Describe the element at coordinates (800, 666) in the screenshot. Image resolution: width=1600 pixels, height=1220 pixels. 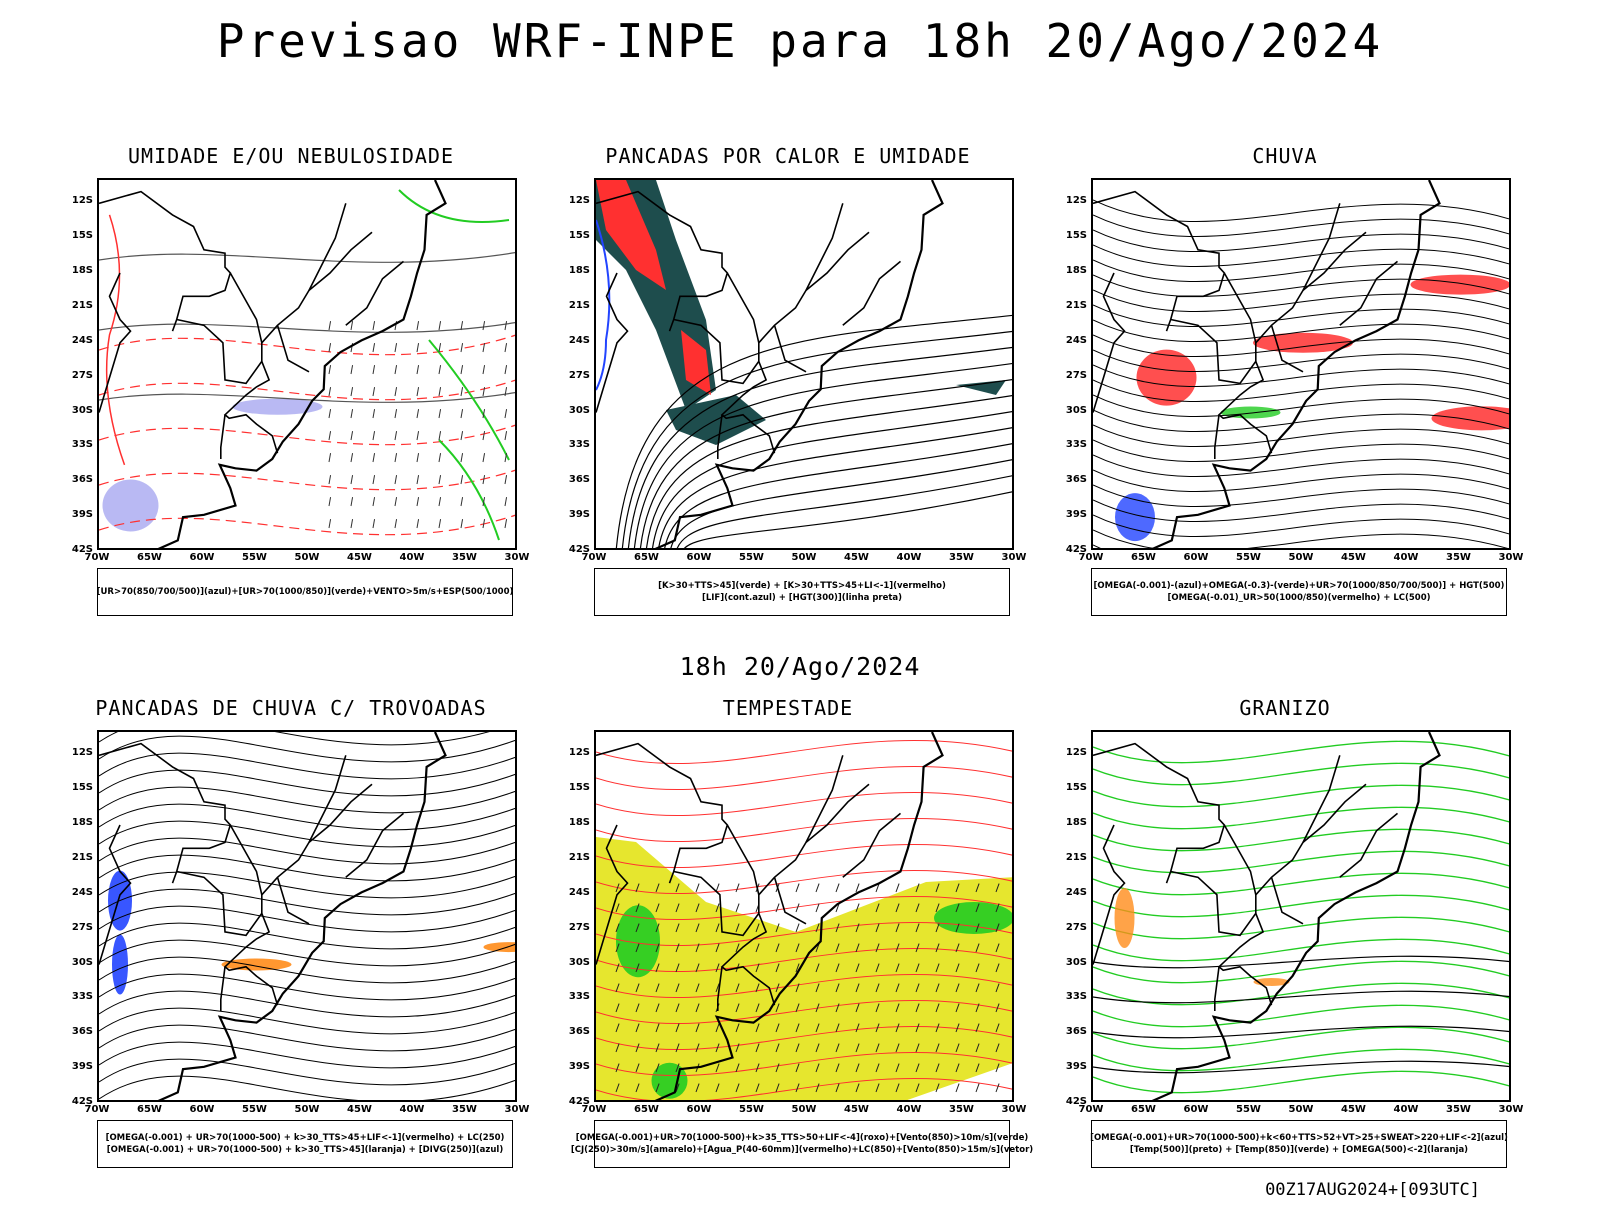
I see `panel-row-time-label: 18h 20/Ago/2024` at that location.